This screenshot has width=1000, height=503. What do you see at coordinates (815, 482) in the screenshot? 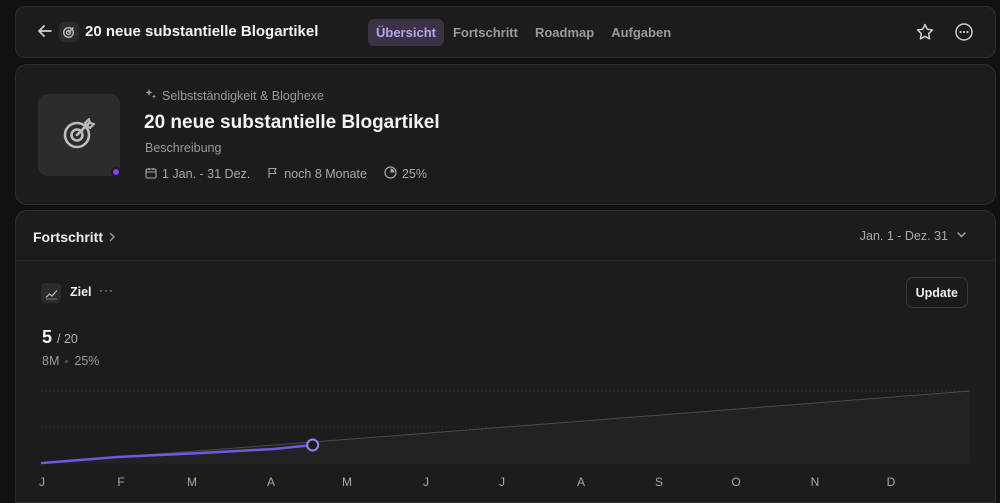
I see `x-tick-label: N` at bounding box center [815, 482].